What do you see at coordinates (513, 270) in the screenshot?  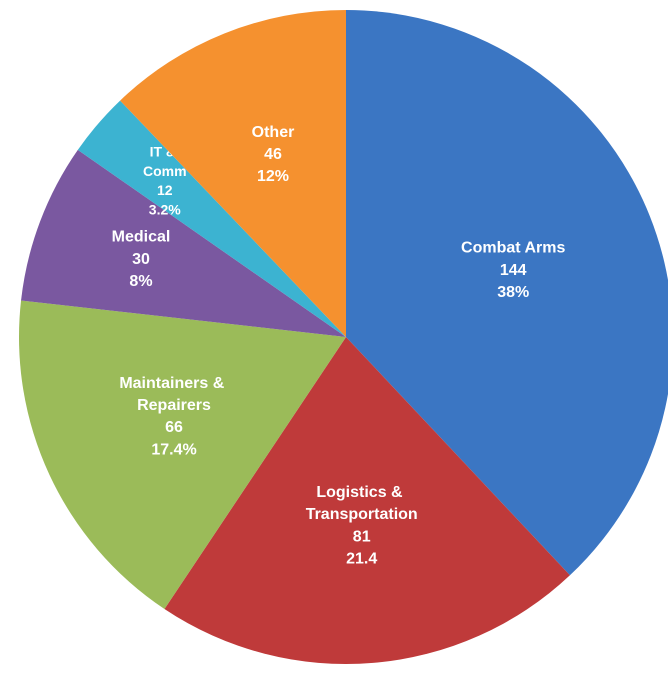 I see `value-label: 144` at bounding box center [513, 270].